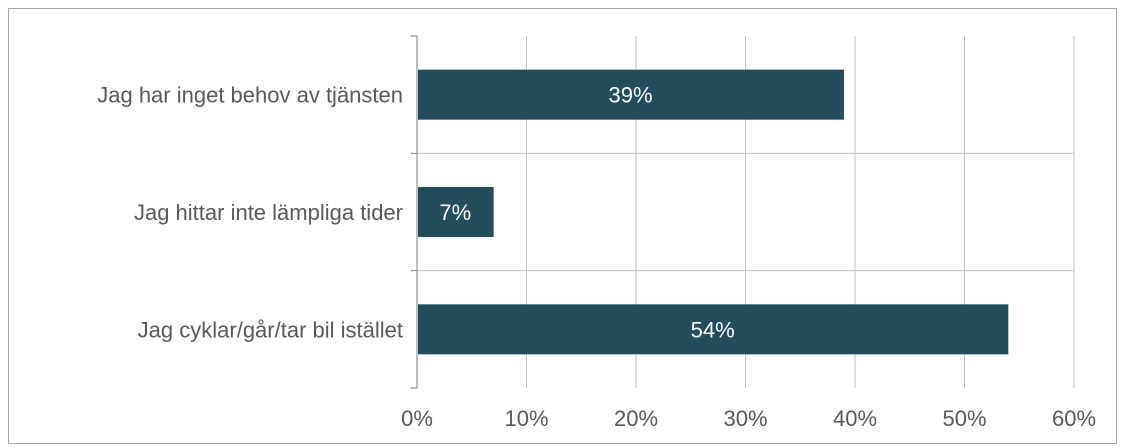 The image size is (1121, 448). I want to click on data-label: 39%, so click(631, 95).